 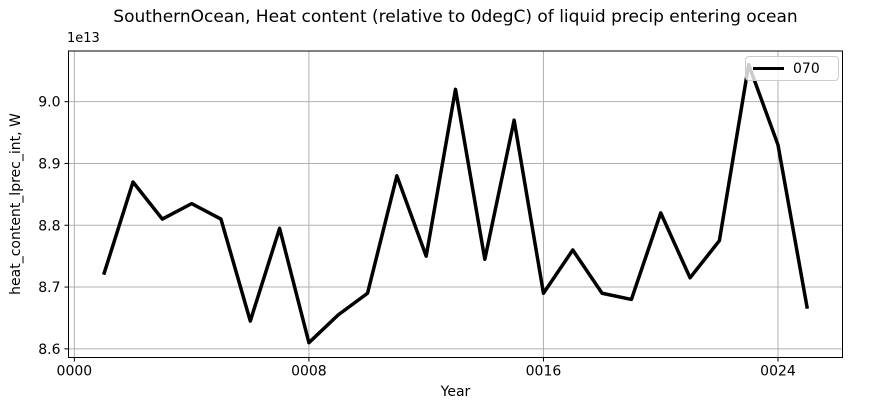 I want to click on legend: 070, so click(x=792, y=68).